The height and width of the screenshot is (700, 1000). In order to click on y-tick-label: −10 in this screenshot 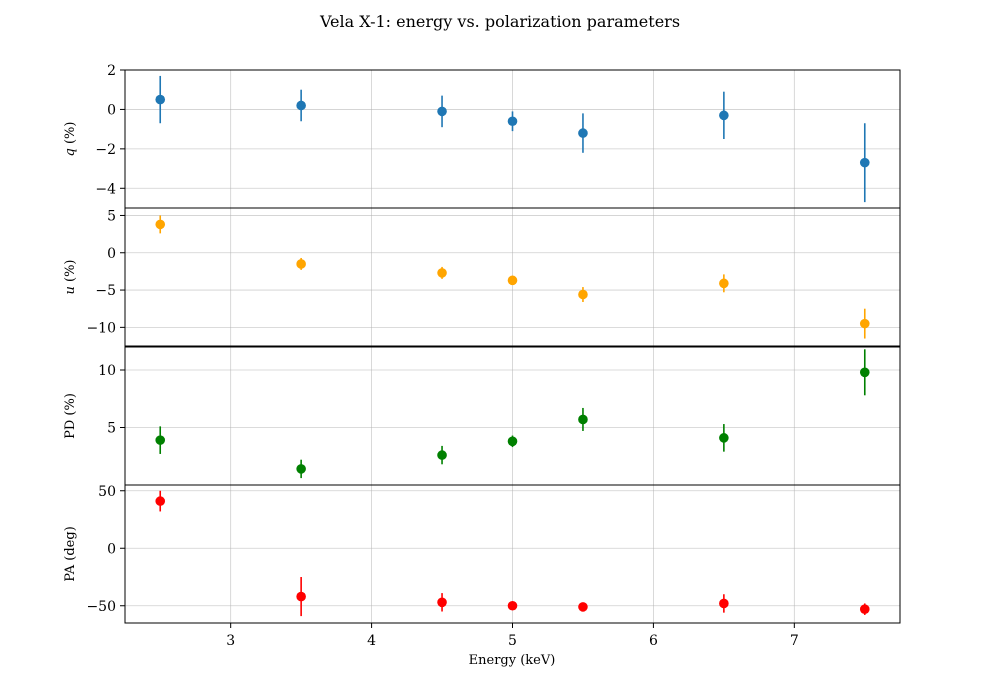, I will do `click(101, 328)`.